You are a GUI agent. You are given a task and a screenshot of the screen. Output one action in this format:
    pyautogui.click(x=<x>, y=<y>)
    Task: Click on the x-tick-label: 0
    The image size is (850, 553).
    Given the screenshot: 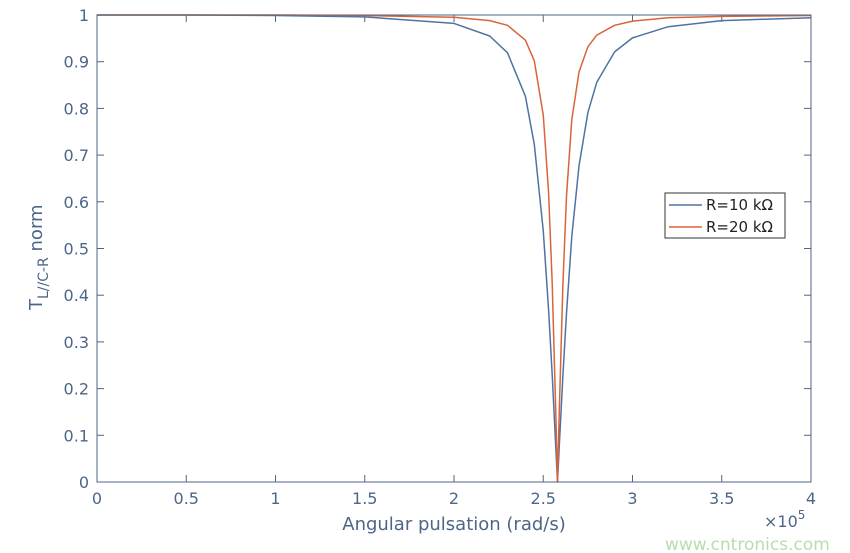 What is the action you would take?
    pyautogui.click(x=97, y=498)
    